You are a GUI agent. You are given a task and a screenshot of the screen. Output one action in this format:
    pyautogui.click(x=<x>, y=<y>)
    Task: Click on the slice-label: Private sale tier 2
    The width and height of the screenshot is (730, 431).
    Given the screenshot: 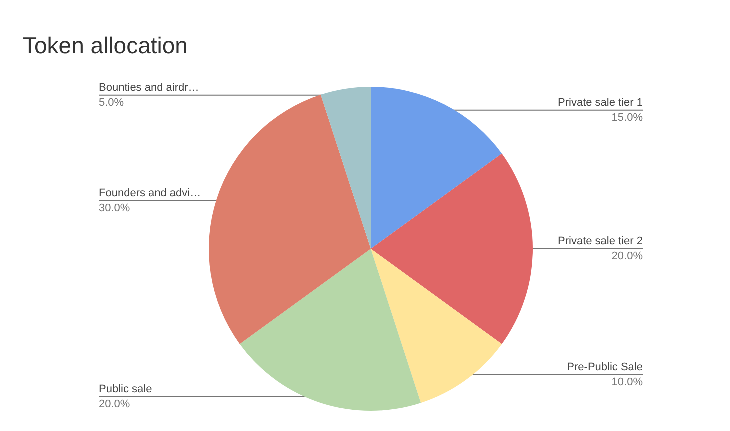 What is the action you would take?
    pyautogui.click(x=600, y=242)
    